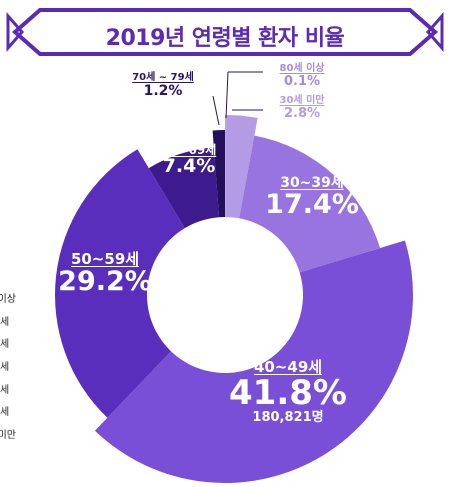 This screenshot has width=450, height=487. I want to click on chart-title: 2019년 연령별 환자 비율, so click(225, 38).